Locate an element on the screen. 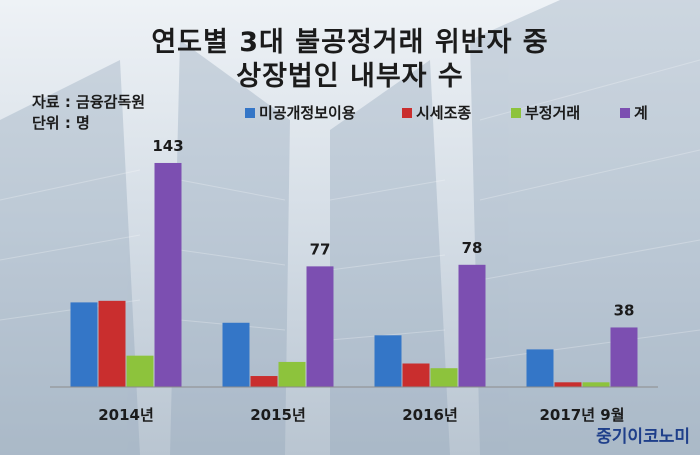 This screenshot has width=700, height=455. chart-title: 연도별 3대 불공정거래 위반자 중 is located at coordinates (350, 42).